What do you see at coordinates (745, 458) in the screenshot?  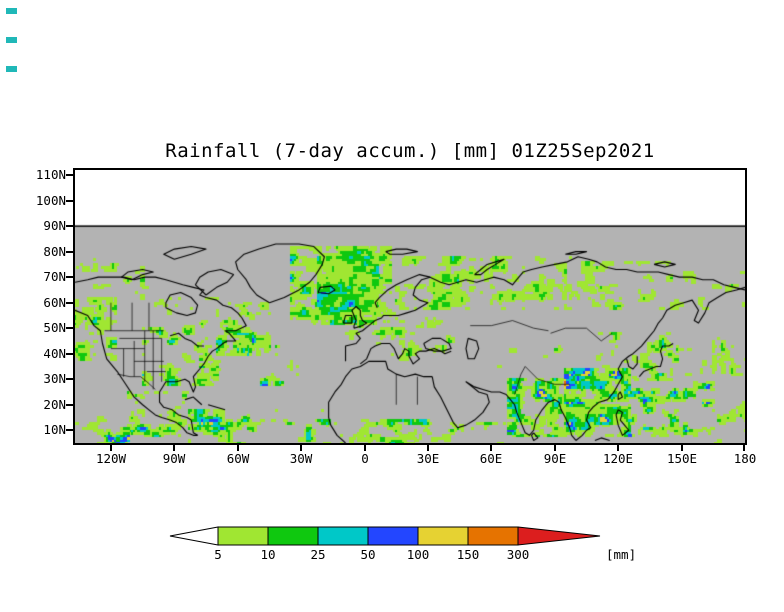 I see `x-tick-label: 180` at bounding box center [745, 458].